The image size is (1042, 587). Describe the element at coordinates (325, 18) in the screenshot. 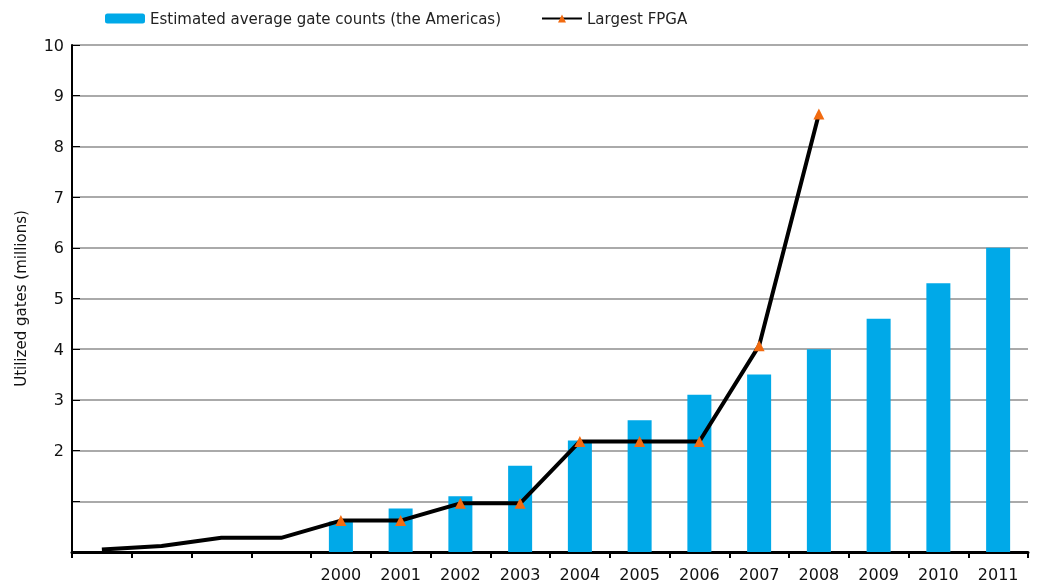

I see `legend-label: Estimated average gate counts (the Americas)` at that location.